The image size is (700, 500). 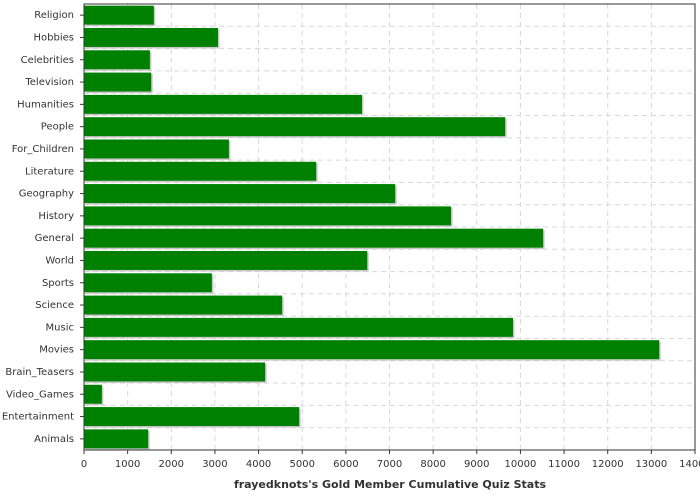 I want to click on x-tick-label: 3000, so click(x=214, y=464).